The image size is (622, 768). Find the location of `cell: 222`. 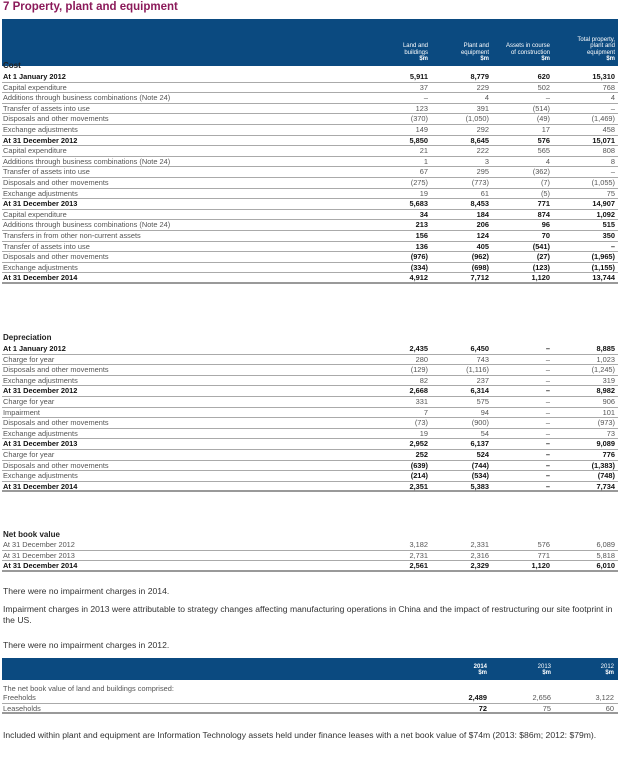

cell: 222 is located at coordinates (482, 151).